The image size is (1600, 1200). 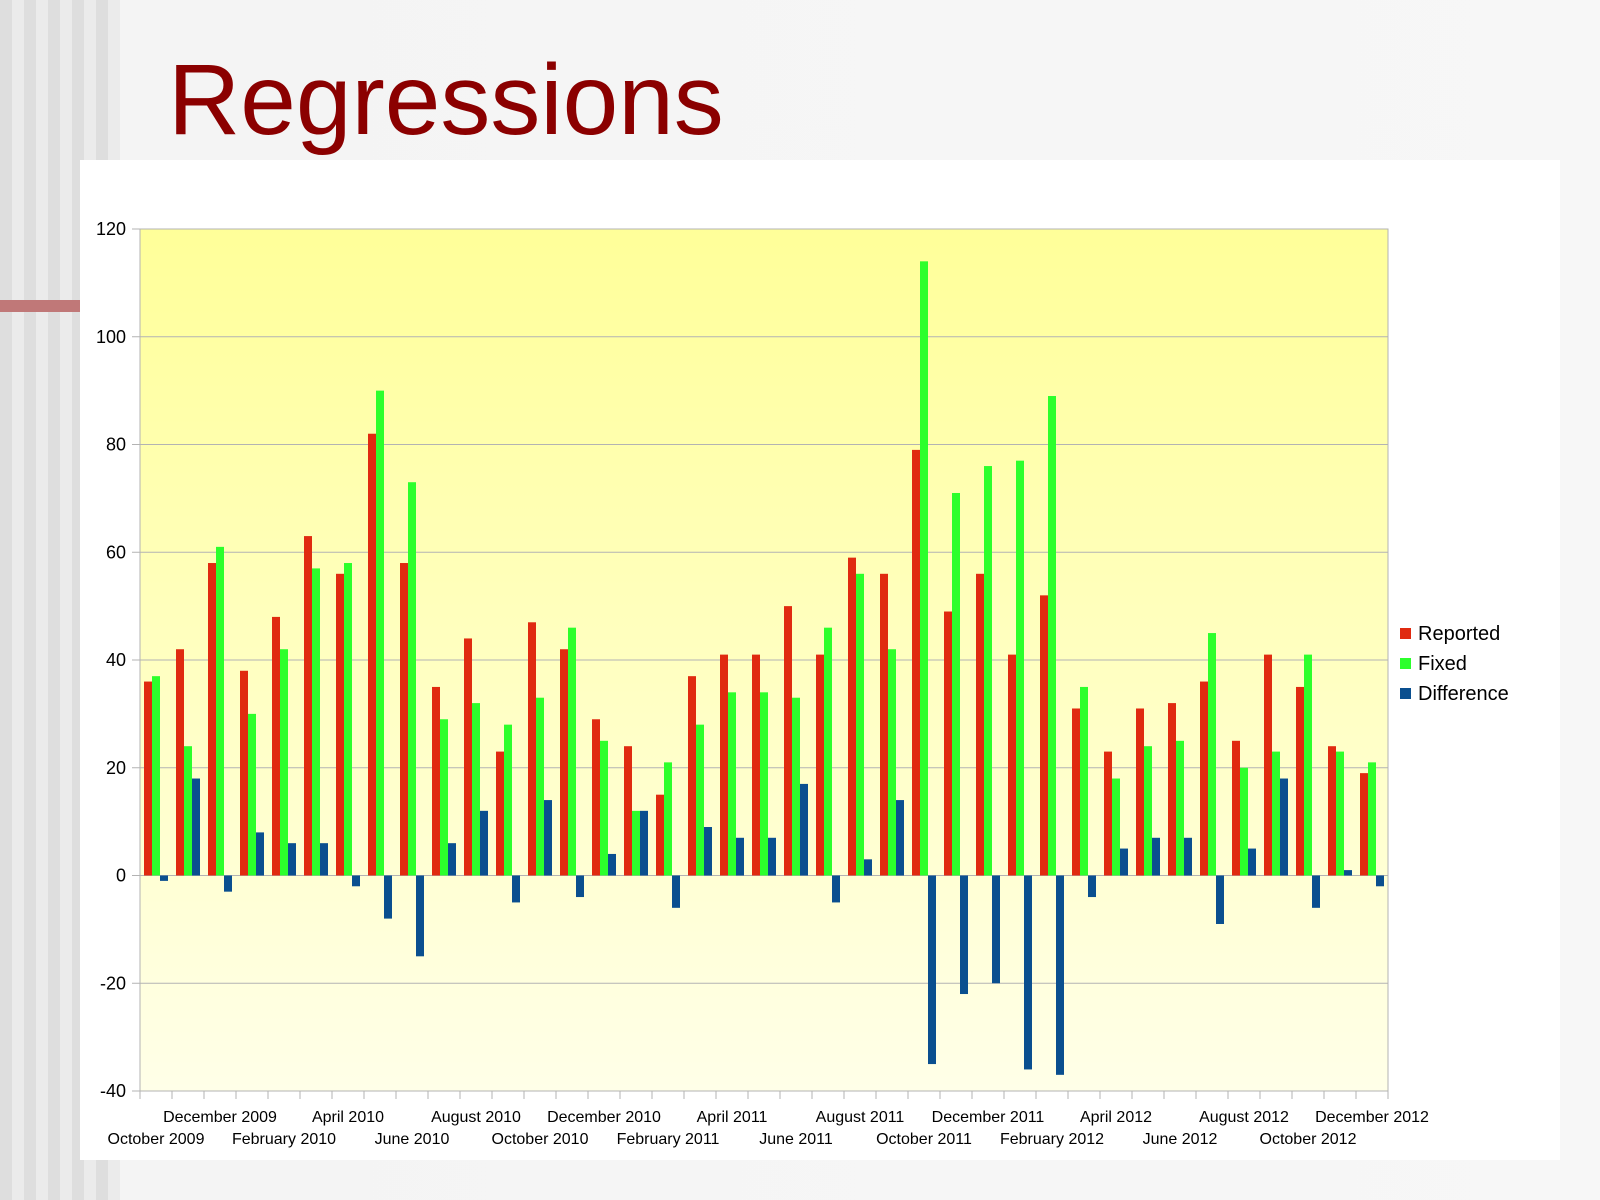 What do you see at coordinates (668, 1139) in the screenshot?
I see `x-tick-label: February 2011` at bounding box center [668, 1139].